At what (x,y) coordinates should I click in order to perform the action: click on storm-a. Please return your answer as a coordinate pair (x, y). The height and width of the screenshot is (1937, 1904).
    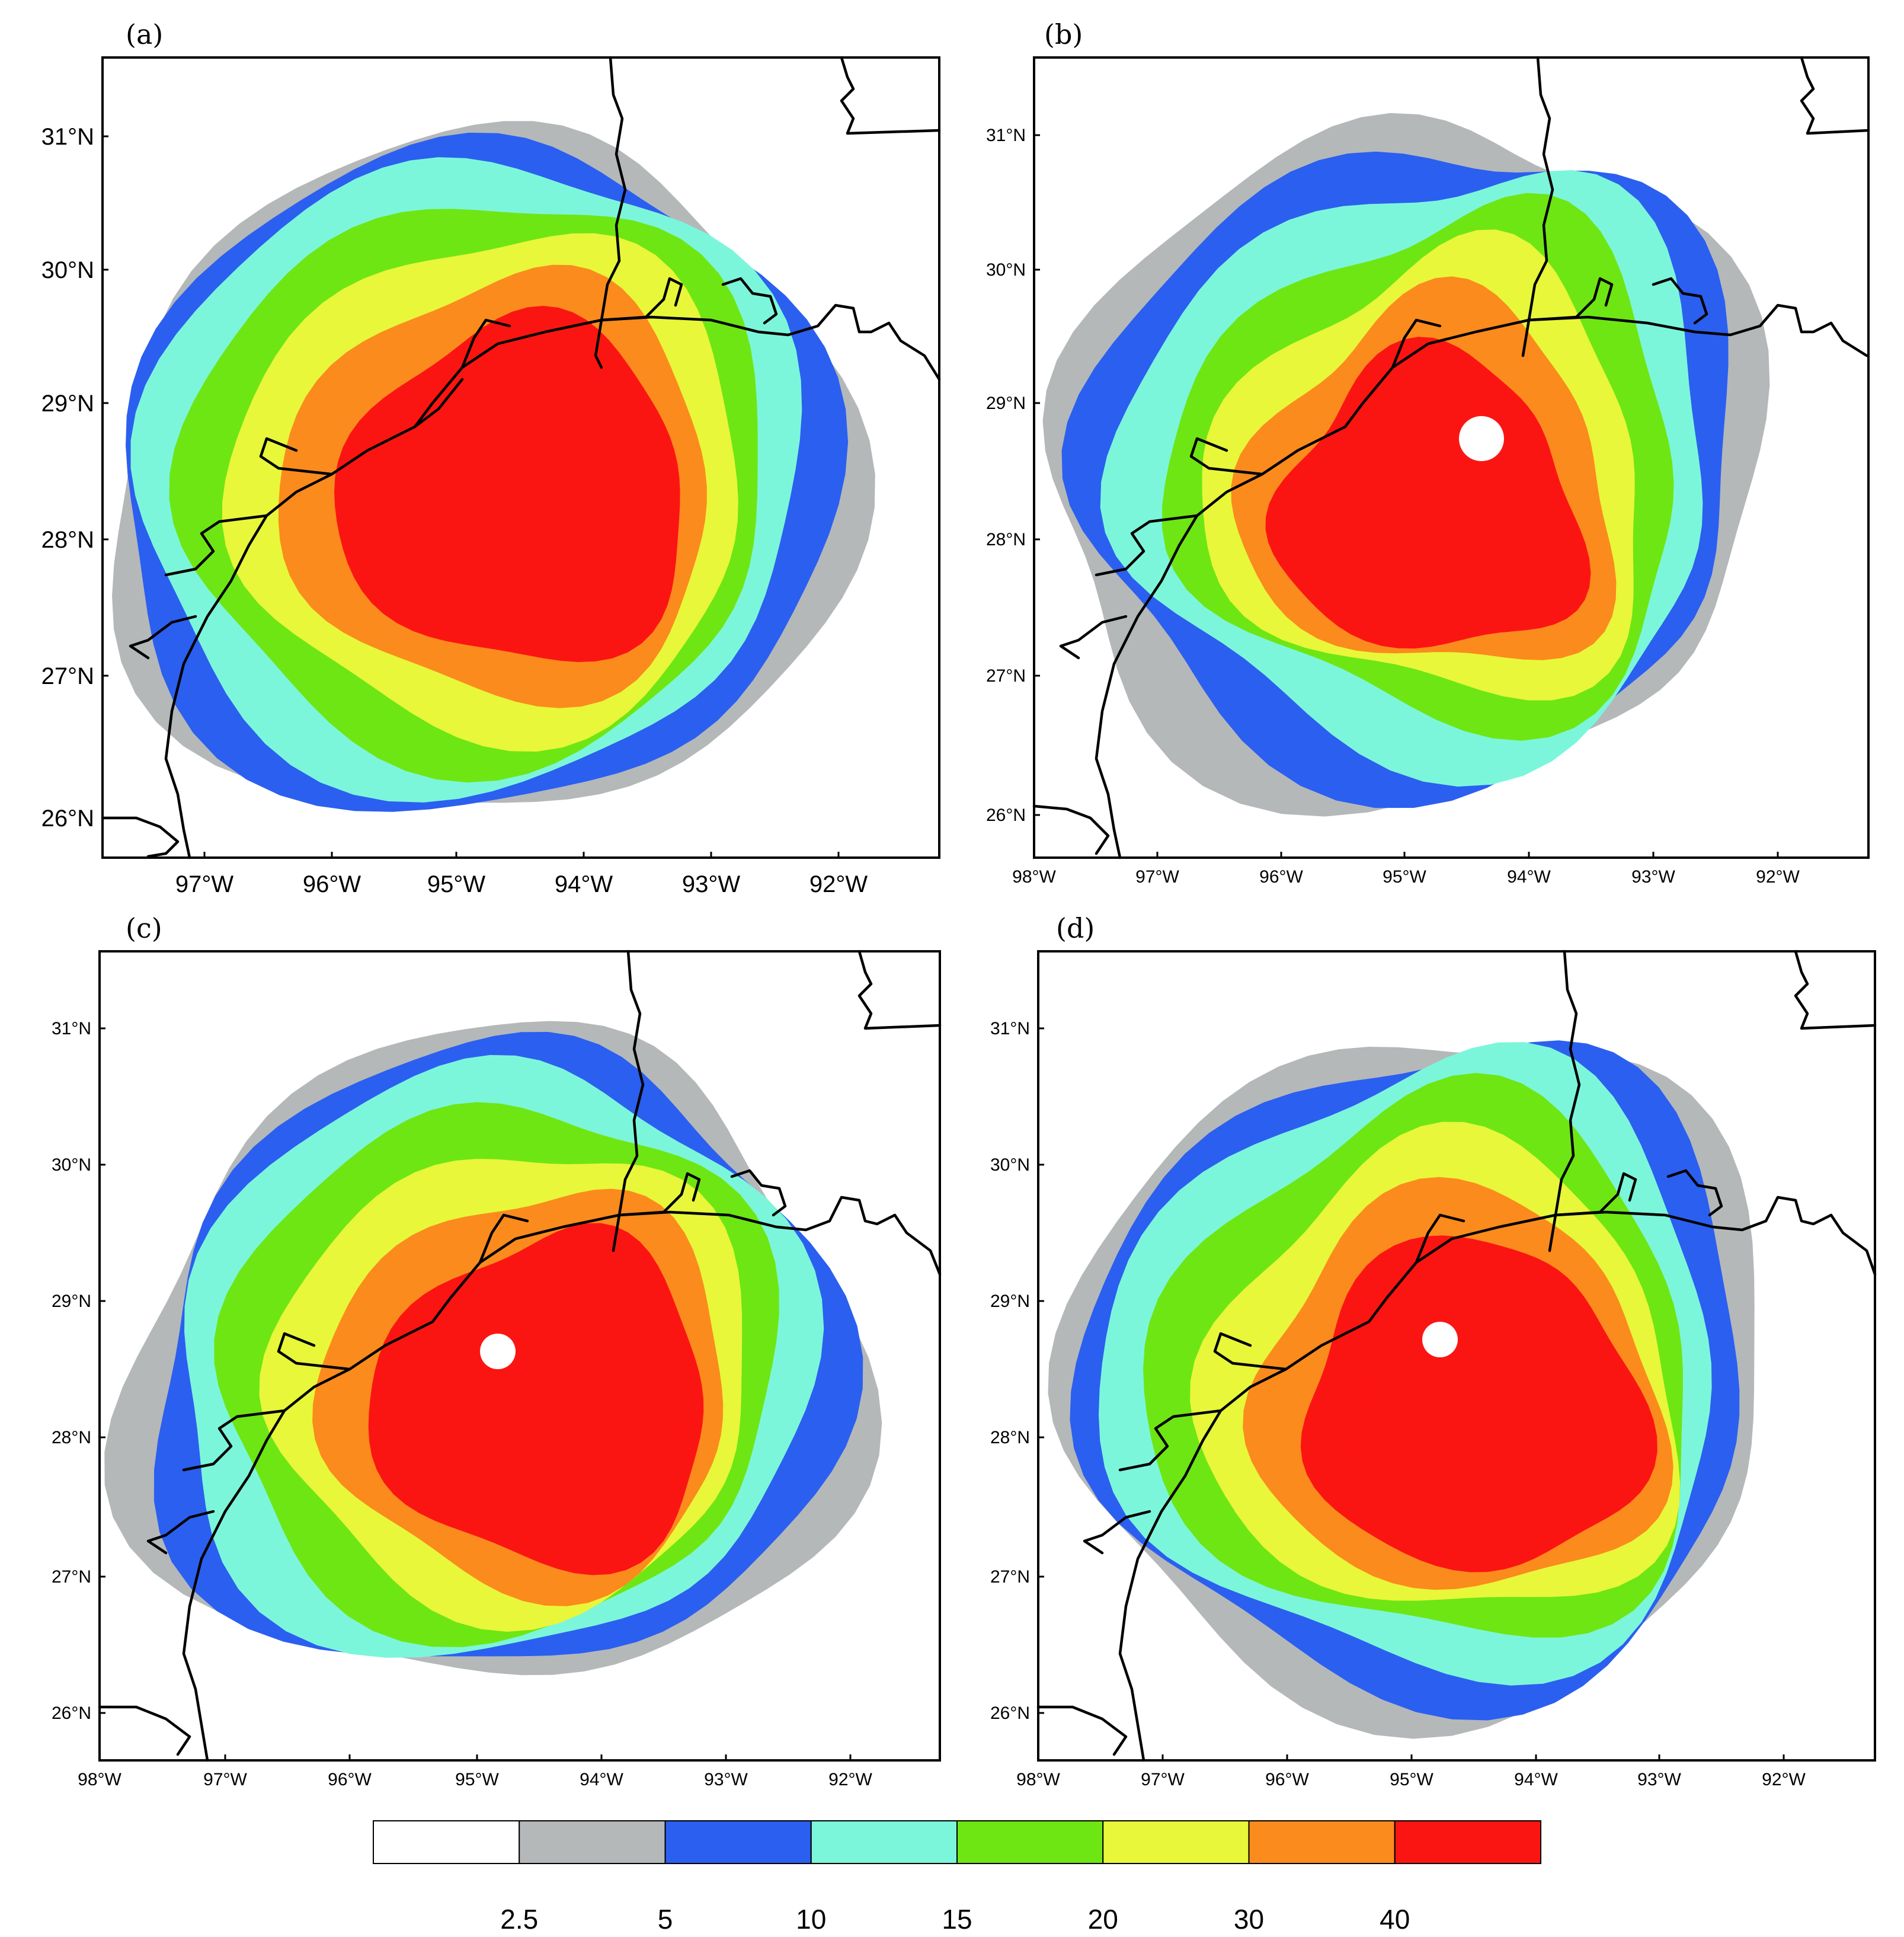
    Looking at the image, I should click on (493, 466).